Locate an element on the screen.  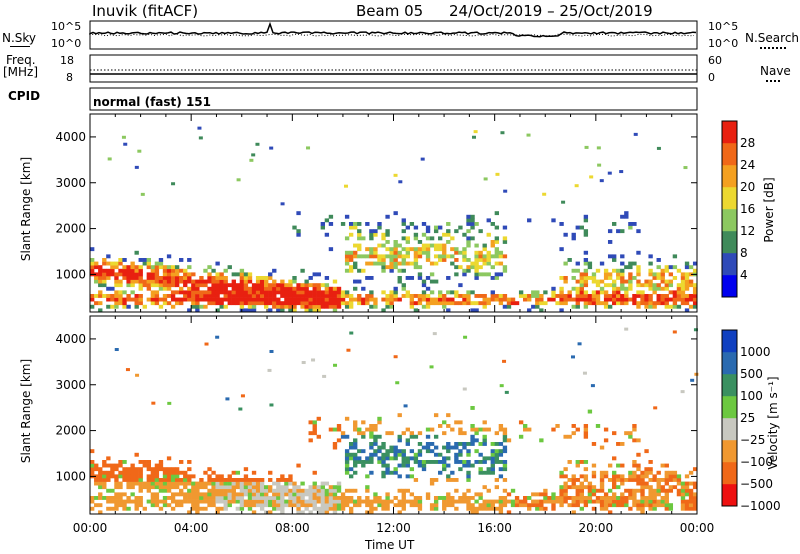
date-range: 24/Oct/2019 – 25/Oct/2019 is located at coordinates (551, 11).